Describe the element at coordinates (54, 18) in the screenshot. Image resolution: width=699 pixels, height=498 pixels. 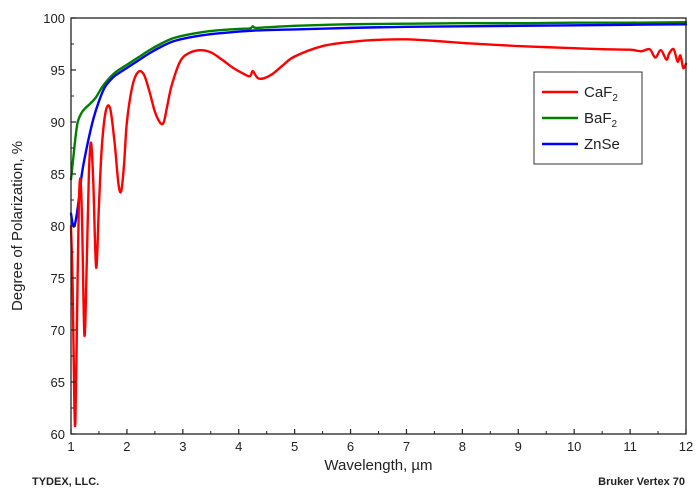
I see `y-tick-label: 100` at that location.